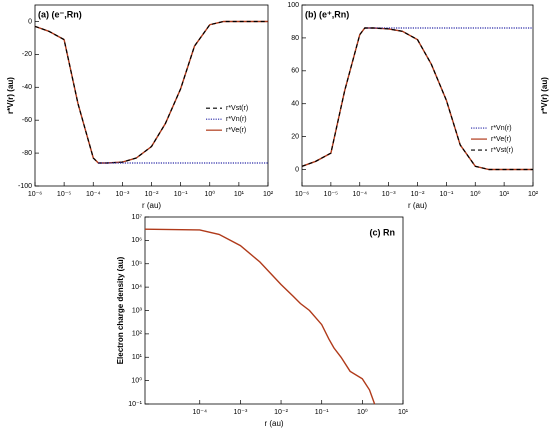  Describe the element at coordinates (136, 264) in the screenshot. I see `y-tick-label: 10⁵` at that location.